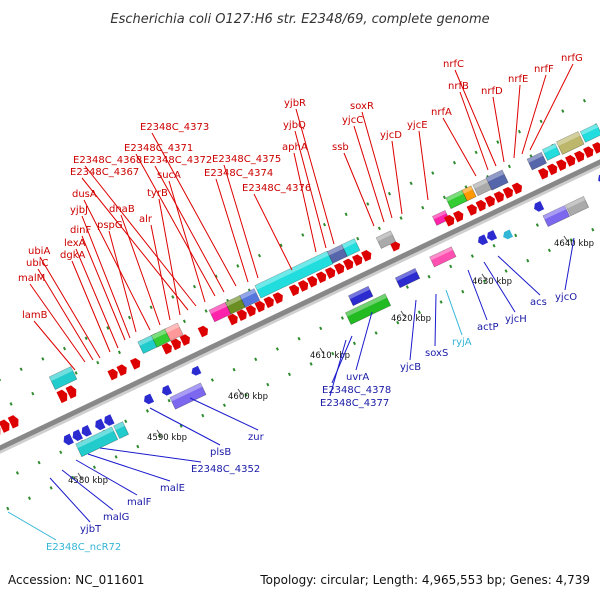  I want to click on gene-label-malf: malF, so click(139, 502).